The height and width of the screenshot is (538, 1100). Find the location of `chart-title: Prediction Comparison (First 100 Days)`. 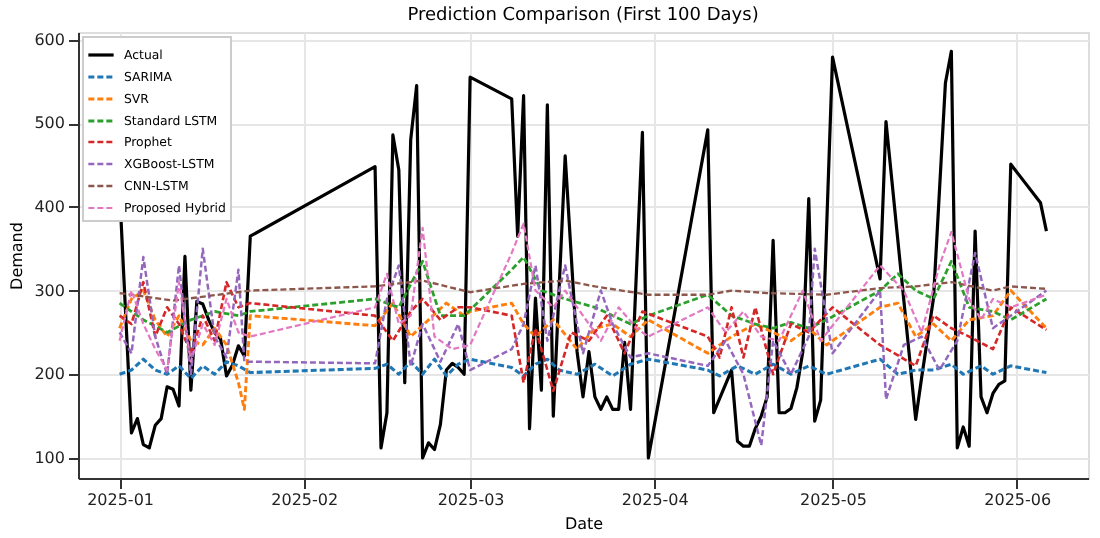

chart-title: Prediction Comparison (First 100 Days) is located at coordinates (583, 15).